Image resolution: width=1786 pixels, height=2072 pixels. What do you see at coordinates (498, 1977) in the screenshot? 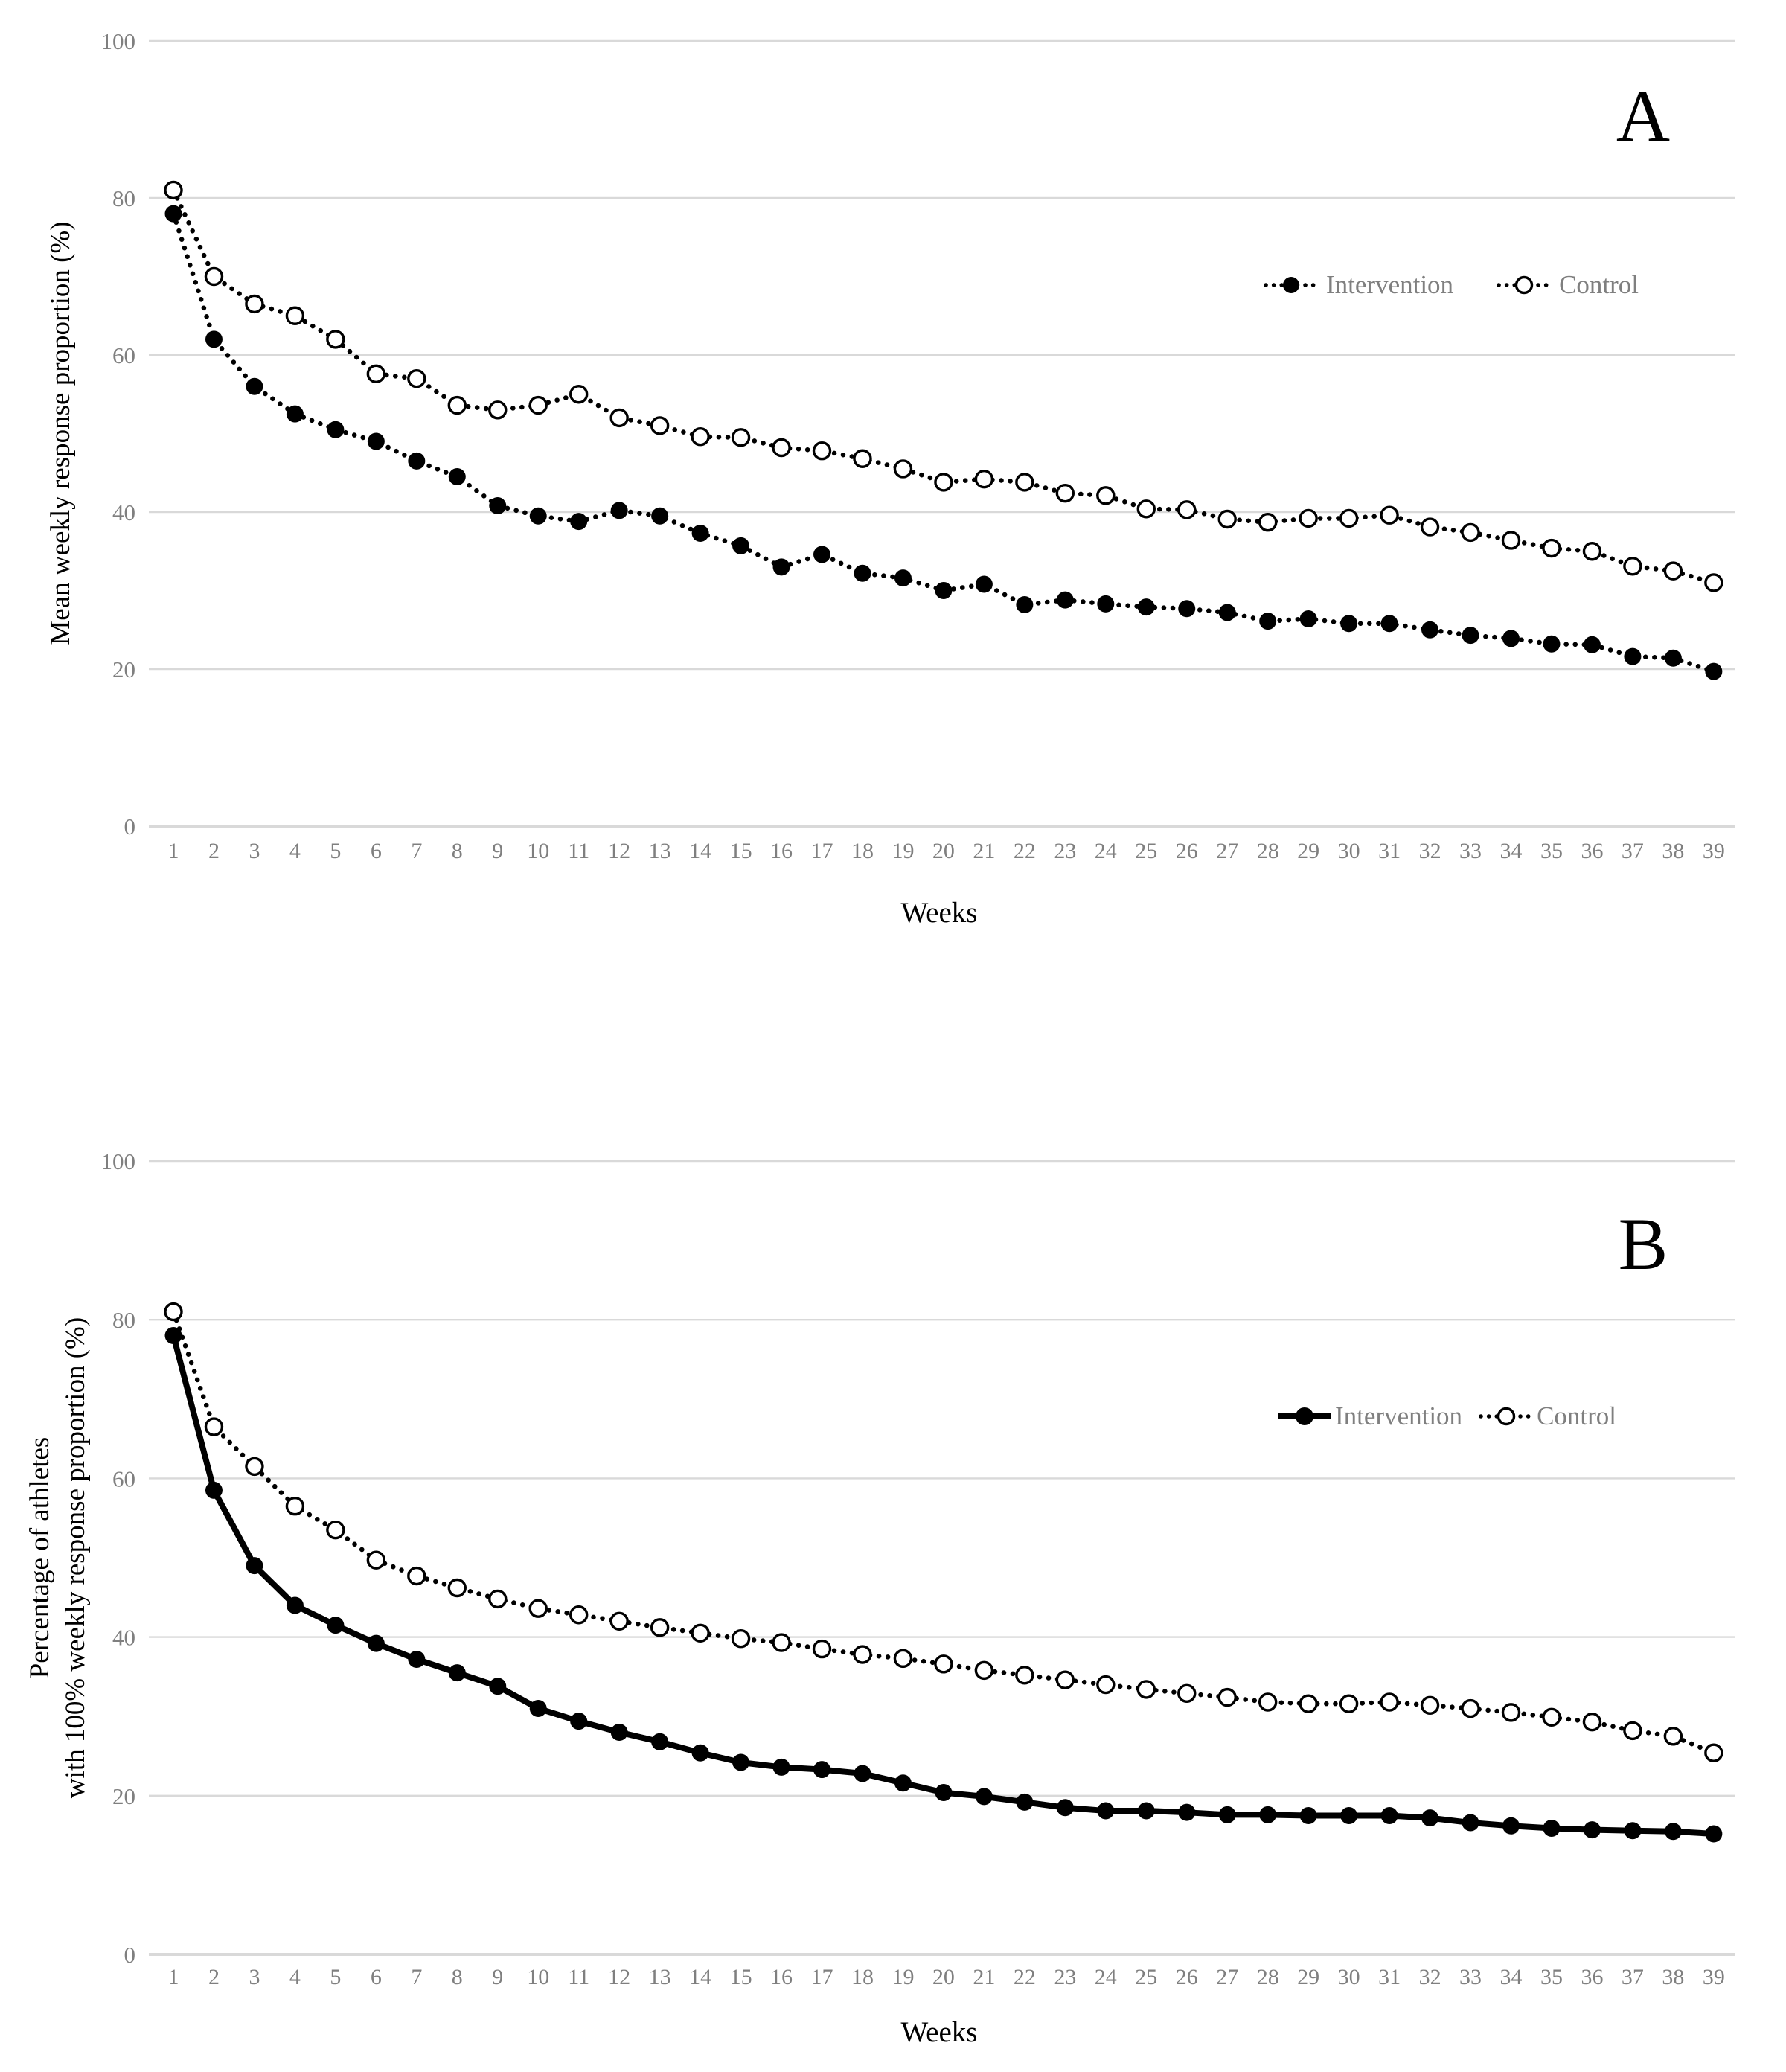
I see `x-tick-label: 9` at bounding box center [498, 1977].